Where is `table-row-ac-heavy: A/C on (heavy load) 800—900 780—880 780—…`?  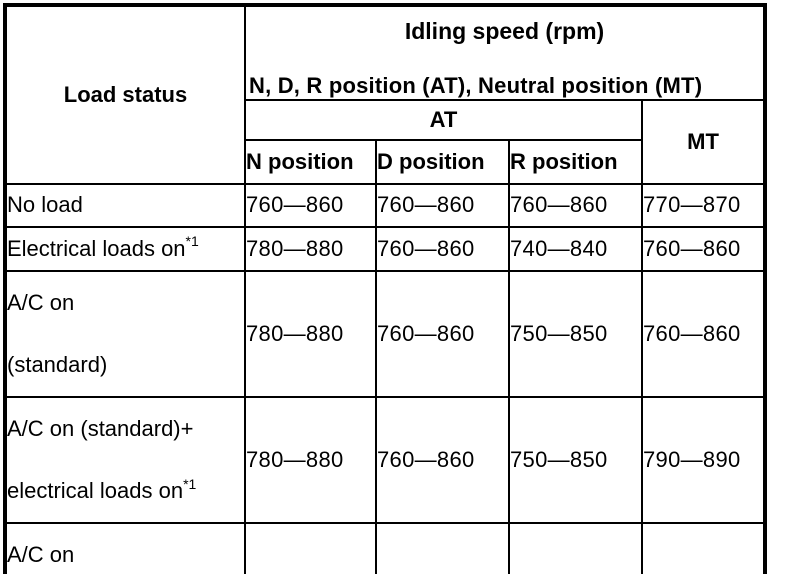
table-row-ac-heavy: A/C on (heavy load) 800—900 780—880 780—… is located at coordinates (385, 547).